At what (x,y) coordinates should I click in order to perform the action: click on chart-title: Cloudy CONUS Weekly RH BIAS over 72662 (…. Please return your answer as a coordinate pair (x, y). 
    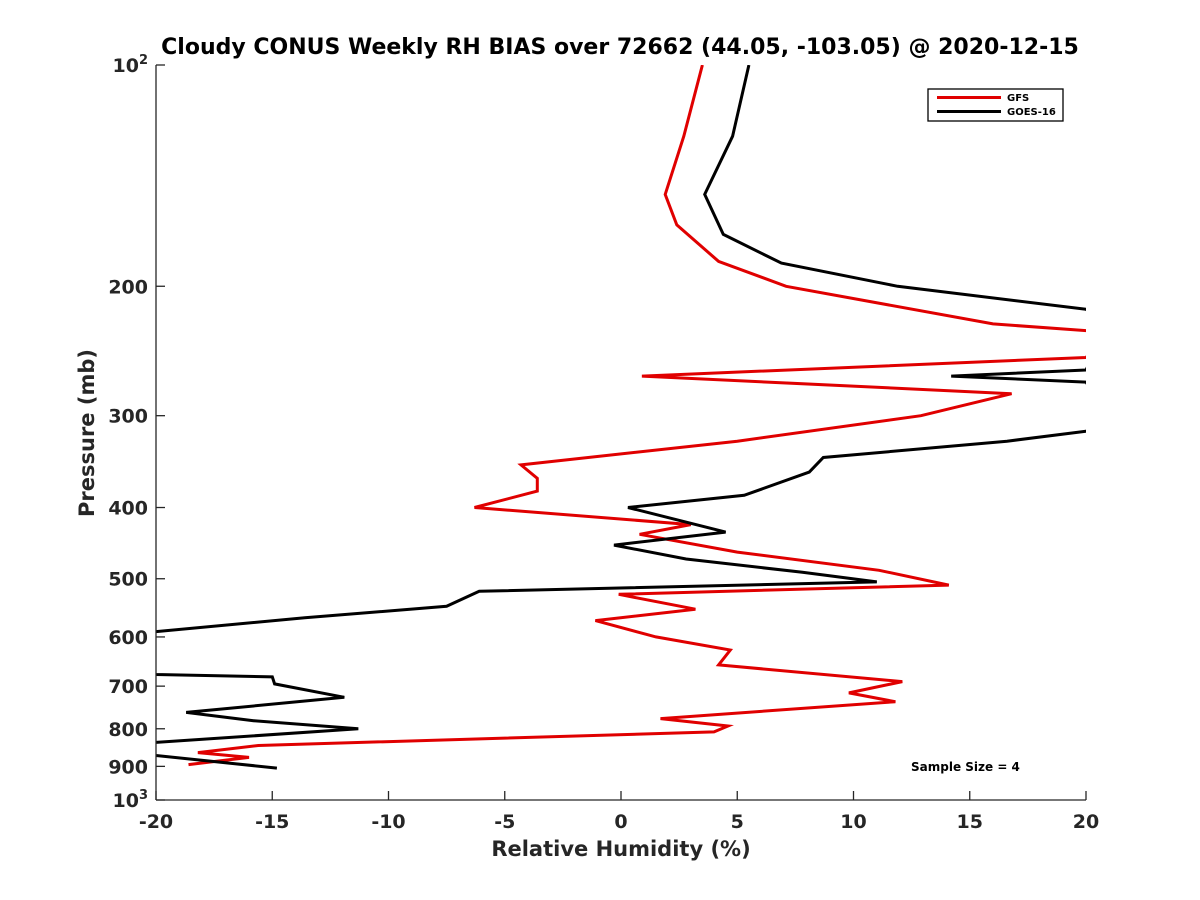
    Looking at the image, I should click on (620, 47).